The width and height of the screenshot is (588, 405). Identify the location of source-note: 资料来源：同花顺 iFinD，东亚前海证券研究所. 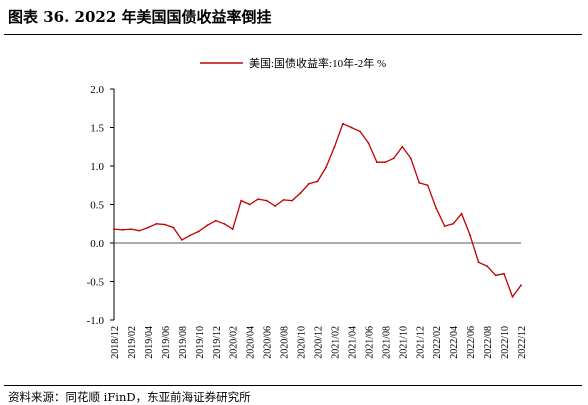
(129, 397).